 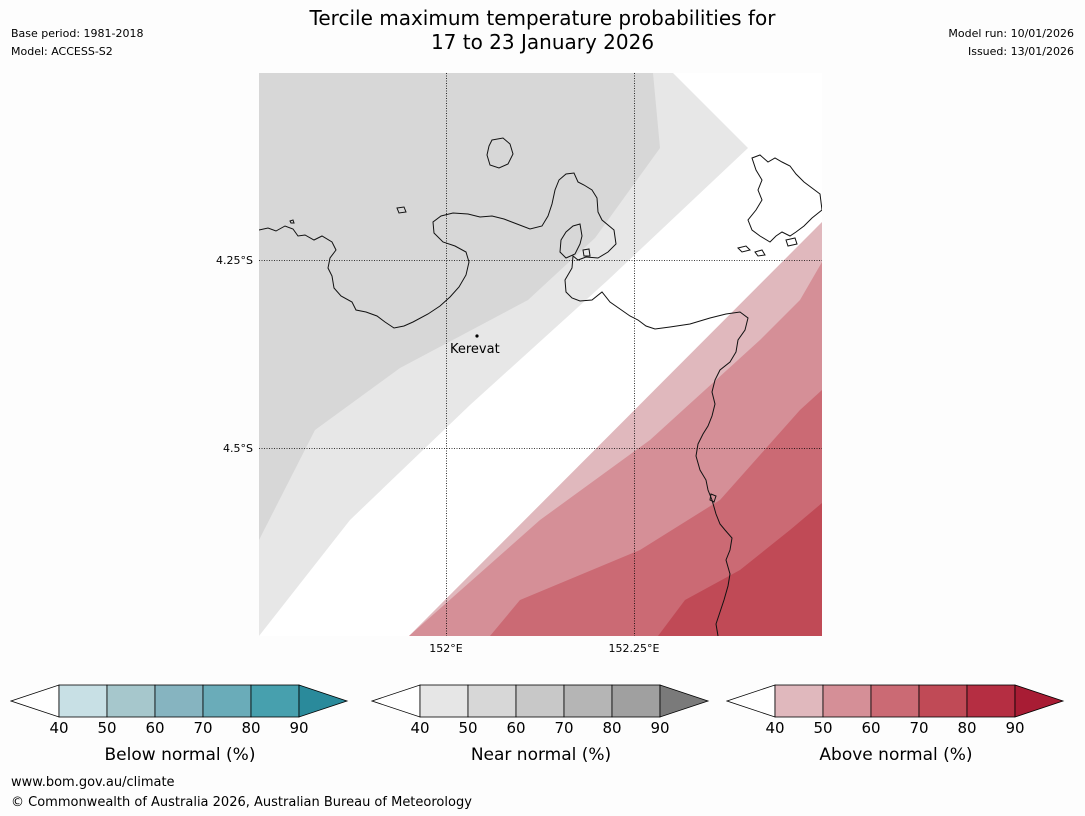 What do you see at coordinates (740, 569) in the screenshot?
I see `above-normal-70-region` at bounding box center [740, 569].